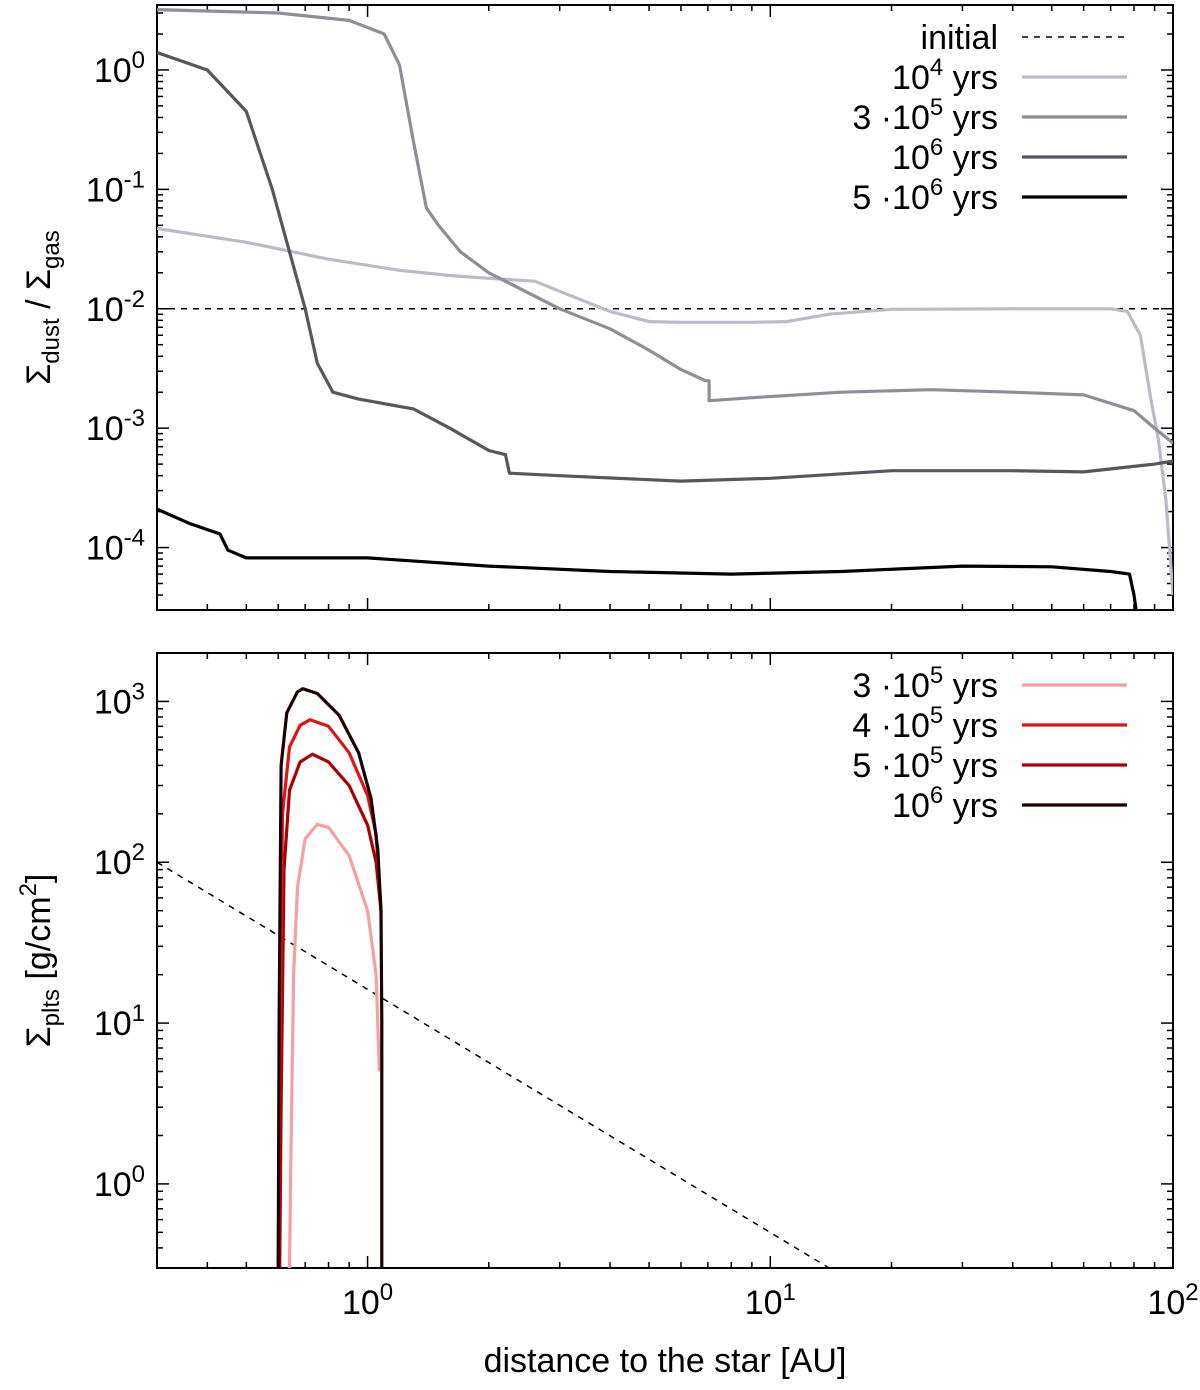  What do you see at coordinates (1172, 1300) in the screenshot?
I see `x-tick-label: 10²` at bounding box center [1172, 1300].